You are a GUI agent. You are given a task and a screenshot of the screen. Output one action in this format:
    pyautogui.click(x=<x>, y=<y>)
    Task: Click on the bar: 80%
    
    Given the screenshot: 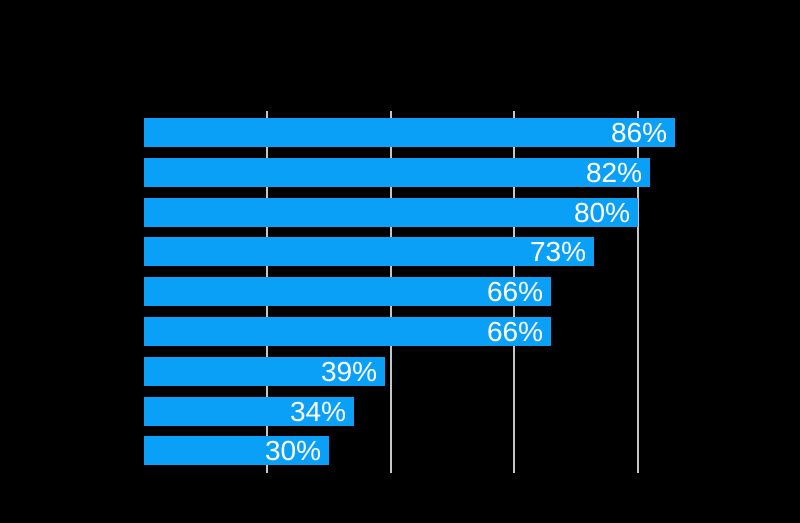 What is the action you would take?
    pyautogui.click(x=391, y=212)
    